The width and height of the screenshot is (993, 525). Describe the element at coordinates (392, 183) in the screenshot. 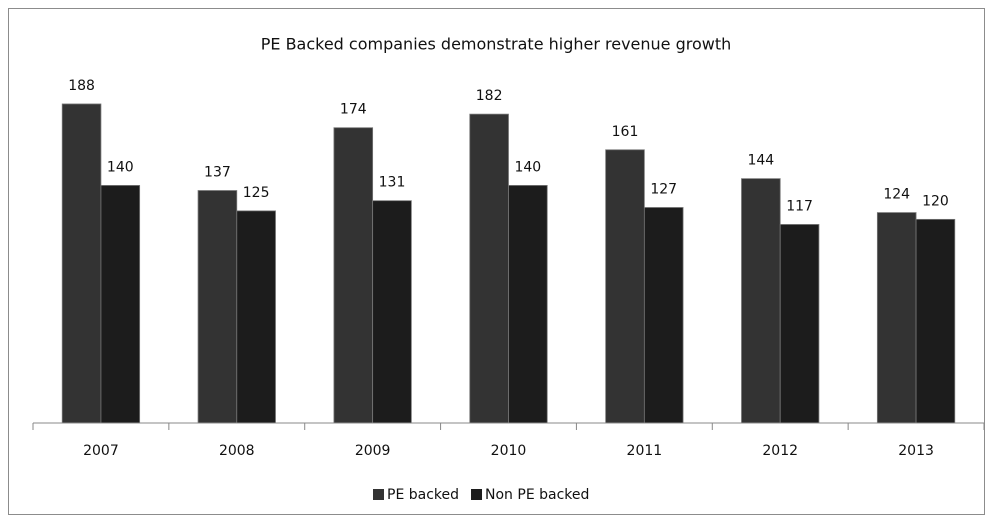

I see `data-label: 131` at that location.